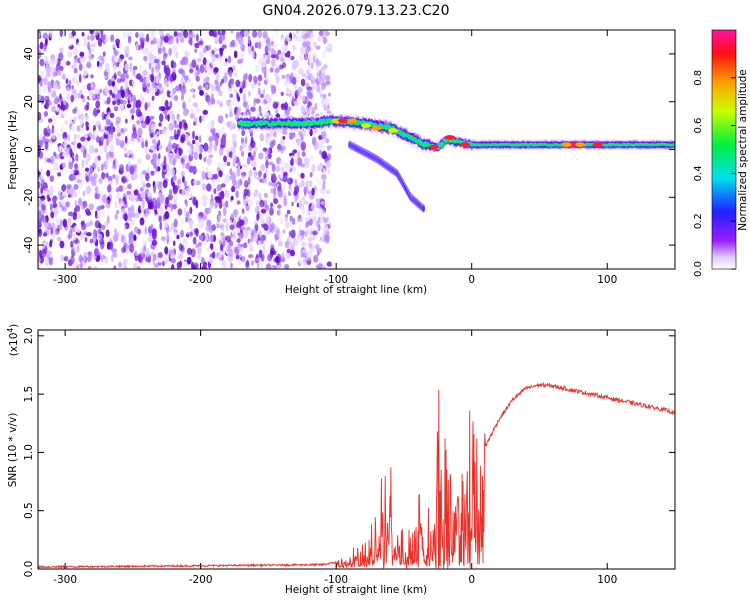 This screenshot has height=600, width=750. Describe the element at coordinates (607, 580) in the screenshot. I see `snr-x-tick-label: 100` at that location.